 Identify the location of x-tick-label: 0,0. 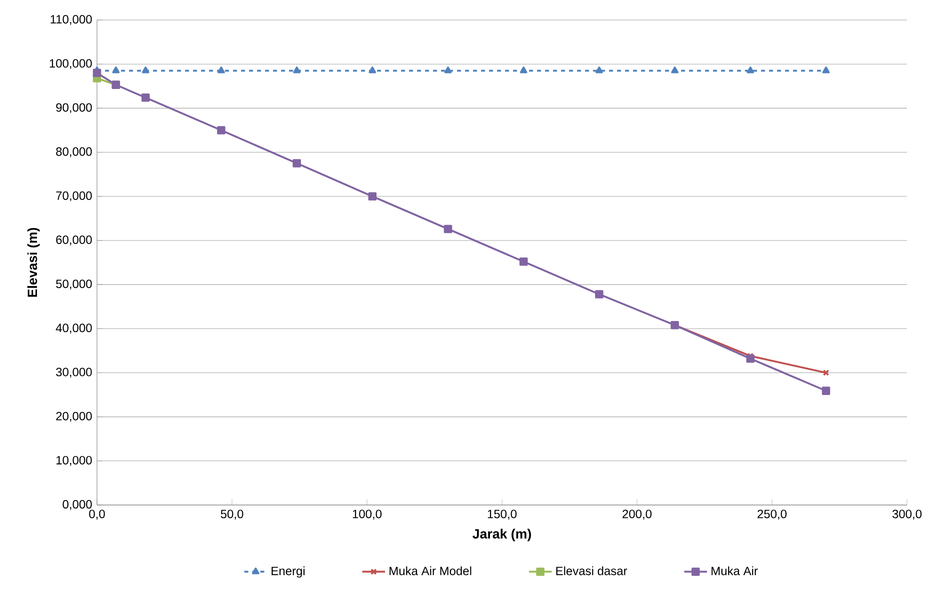
(97, 515).